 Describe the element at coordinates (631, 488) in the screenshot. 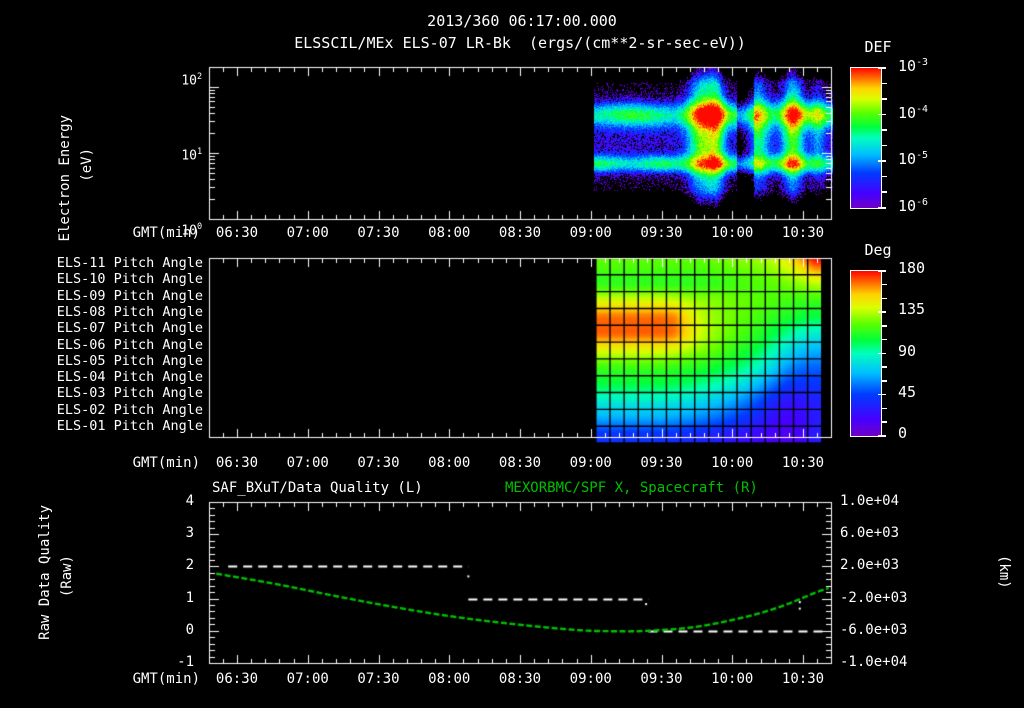

I see `panel3-title-right: MEXORBMC/SPF X, Spacecraft (R)` at that location.